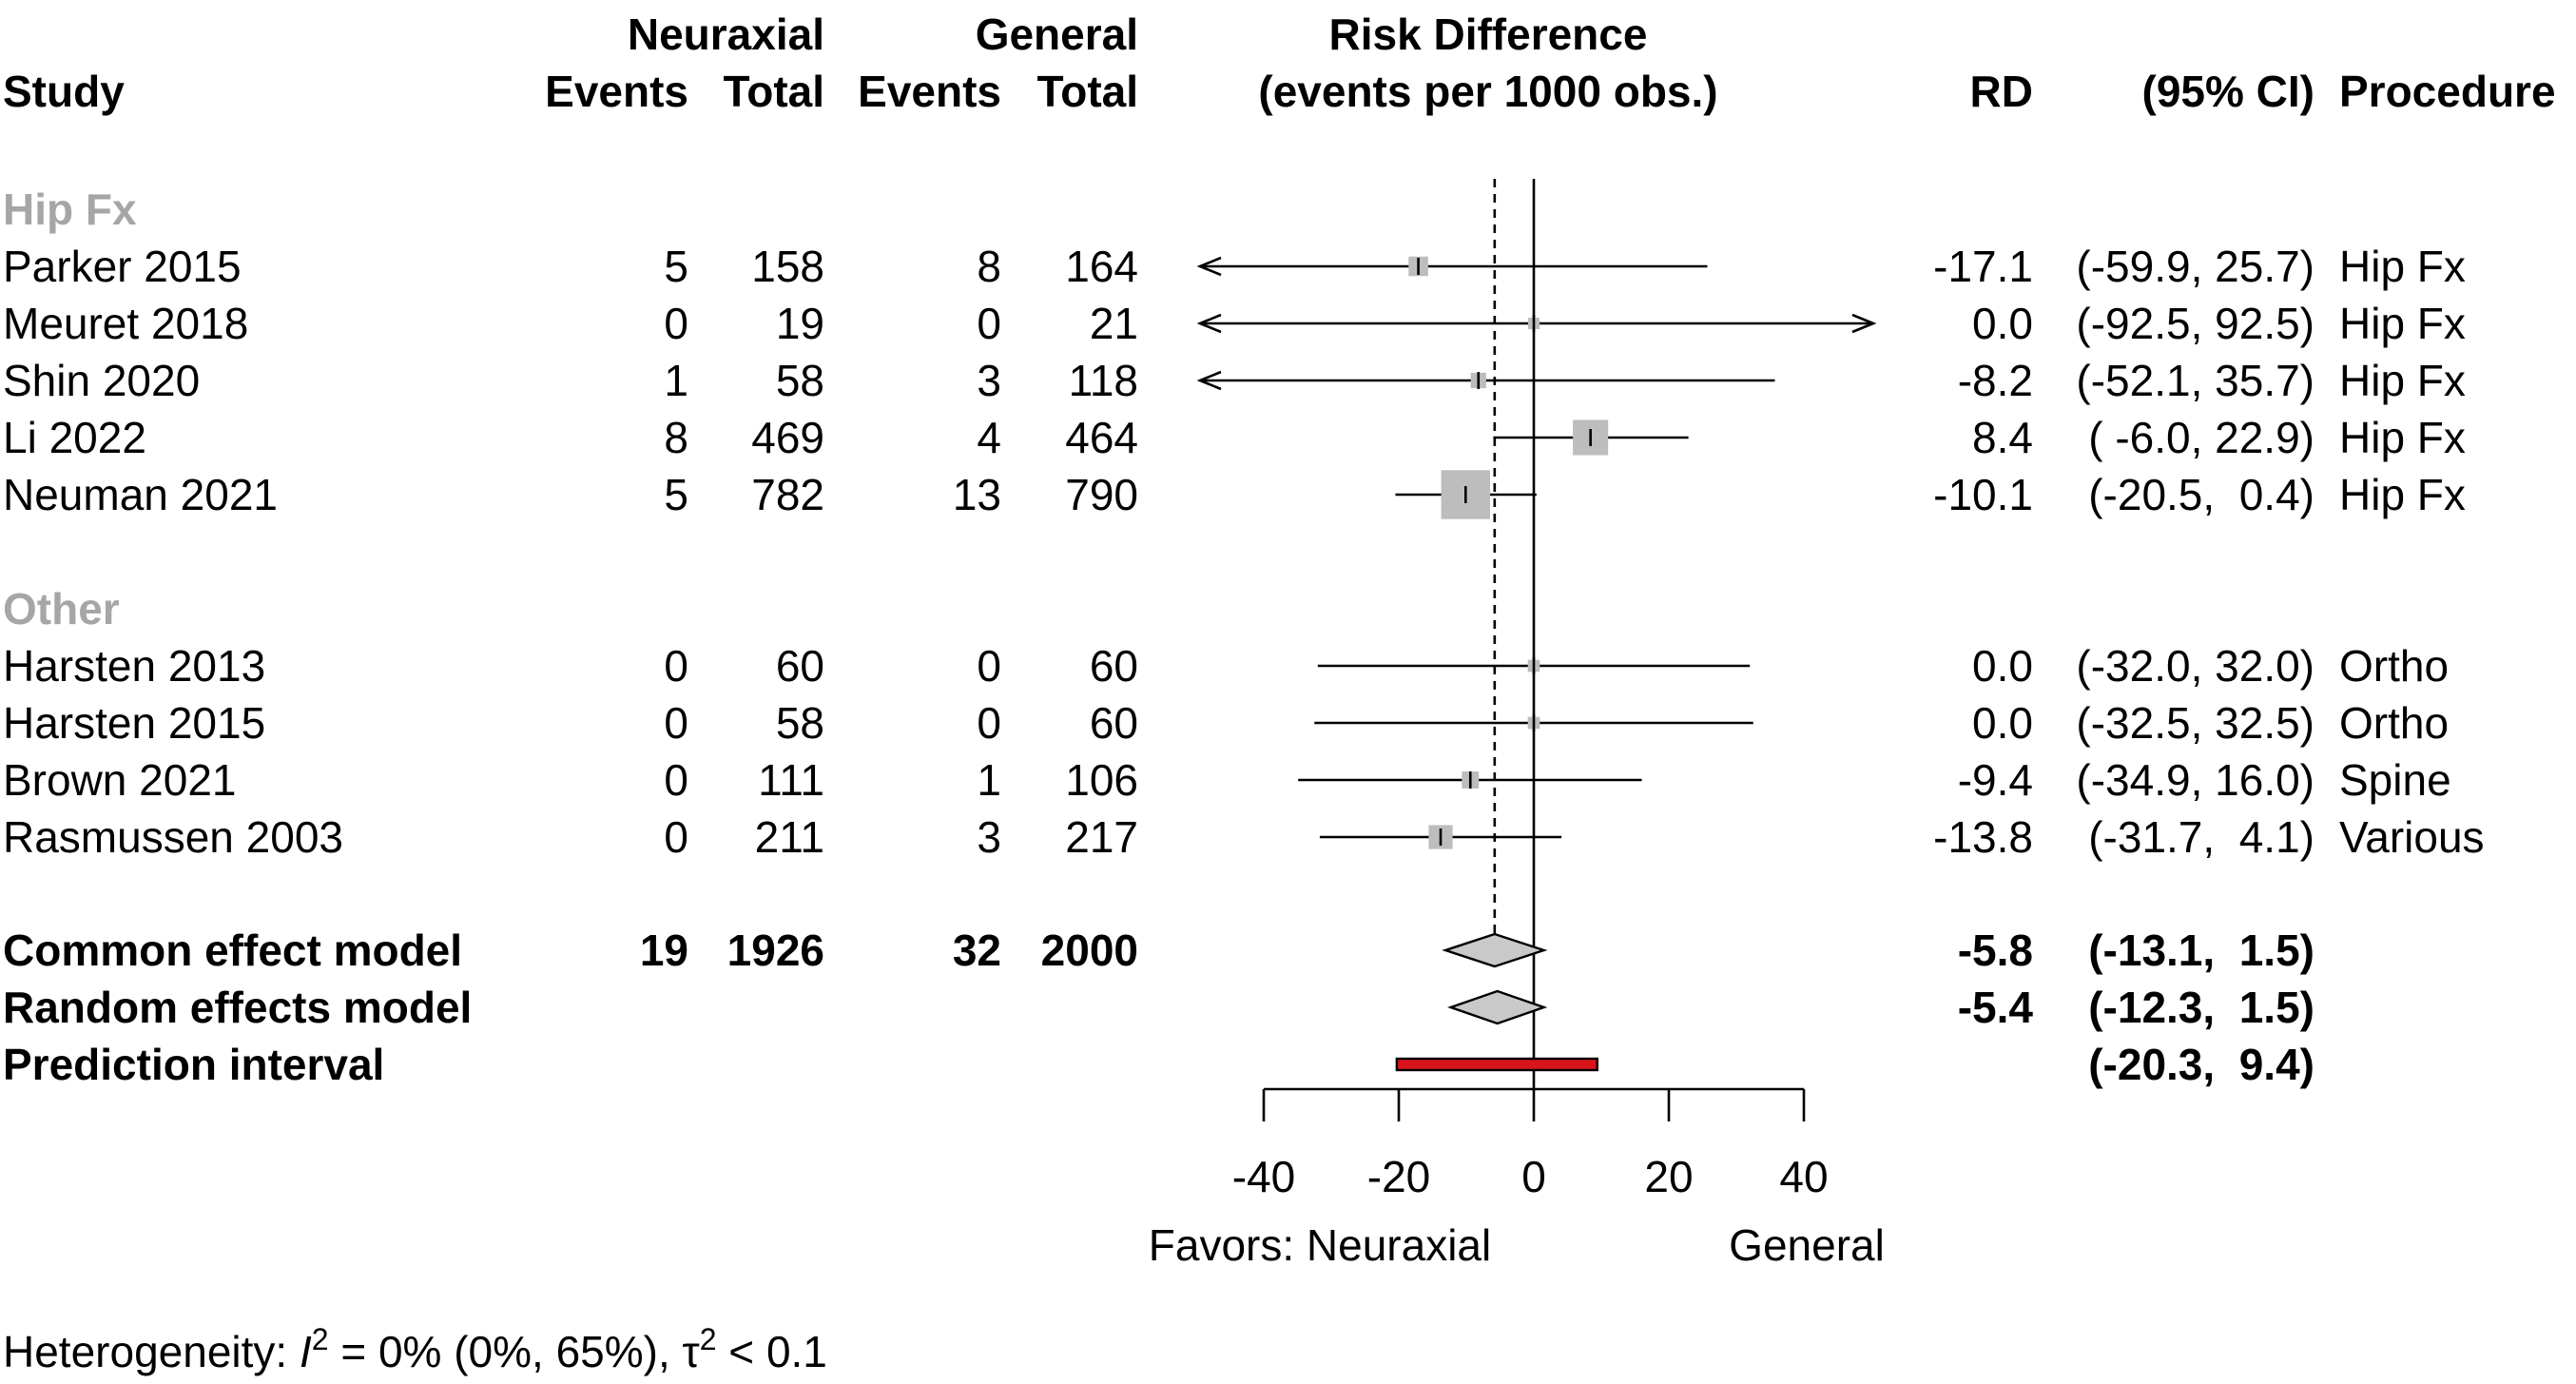  I want to click on rd-value: -13.8, so click(1983, 837).